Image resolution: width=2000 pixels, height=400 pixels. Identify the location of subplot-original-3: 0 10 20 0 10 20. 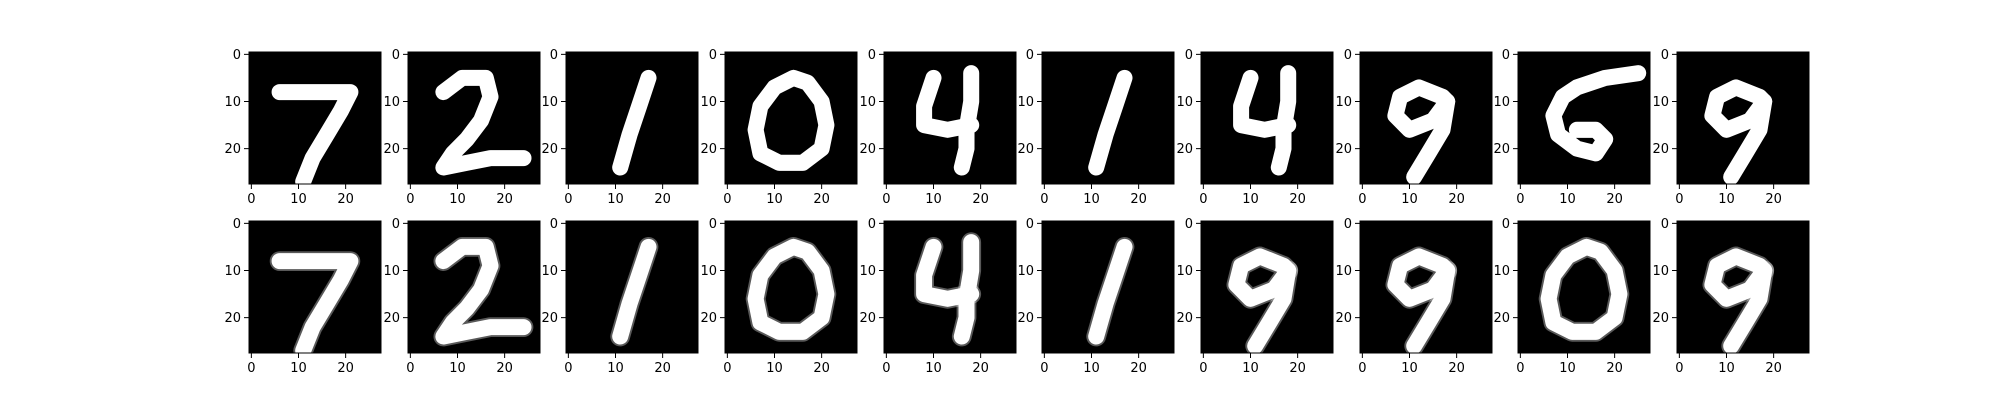
(620, 127).